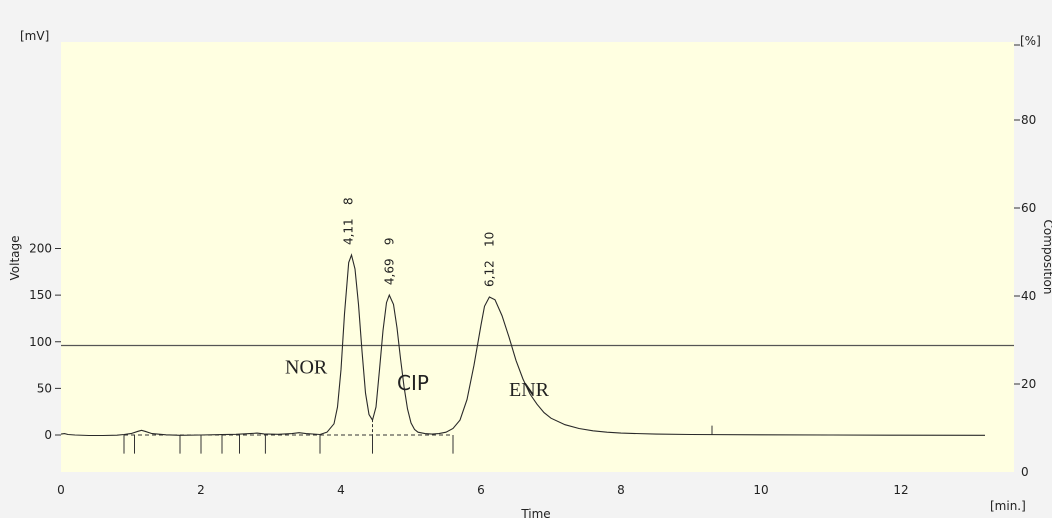 The image size is (1052, 522). What do you see at coordinates (1008, 506) in the screenshot?
I see `x-unit-label: [min.]` at bounding box center [1008, 506].